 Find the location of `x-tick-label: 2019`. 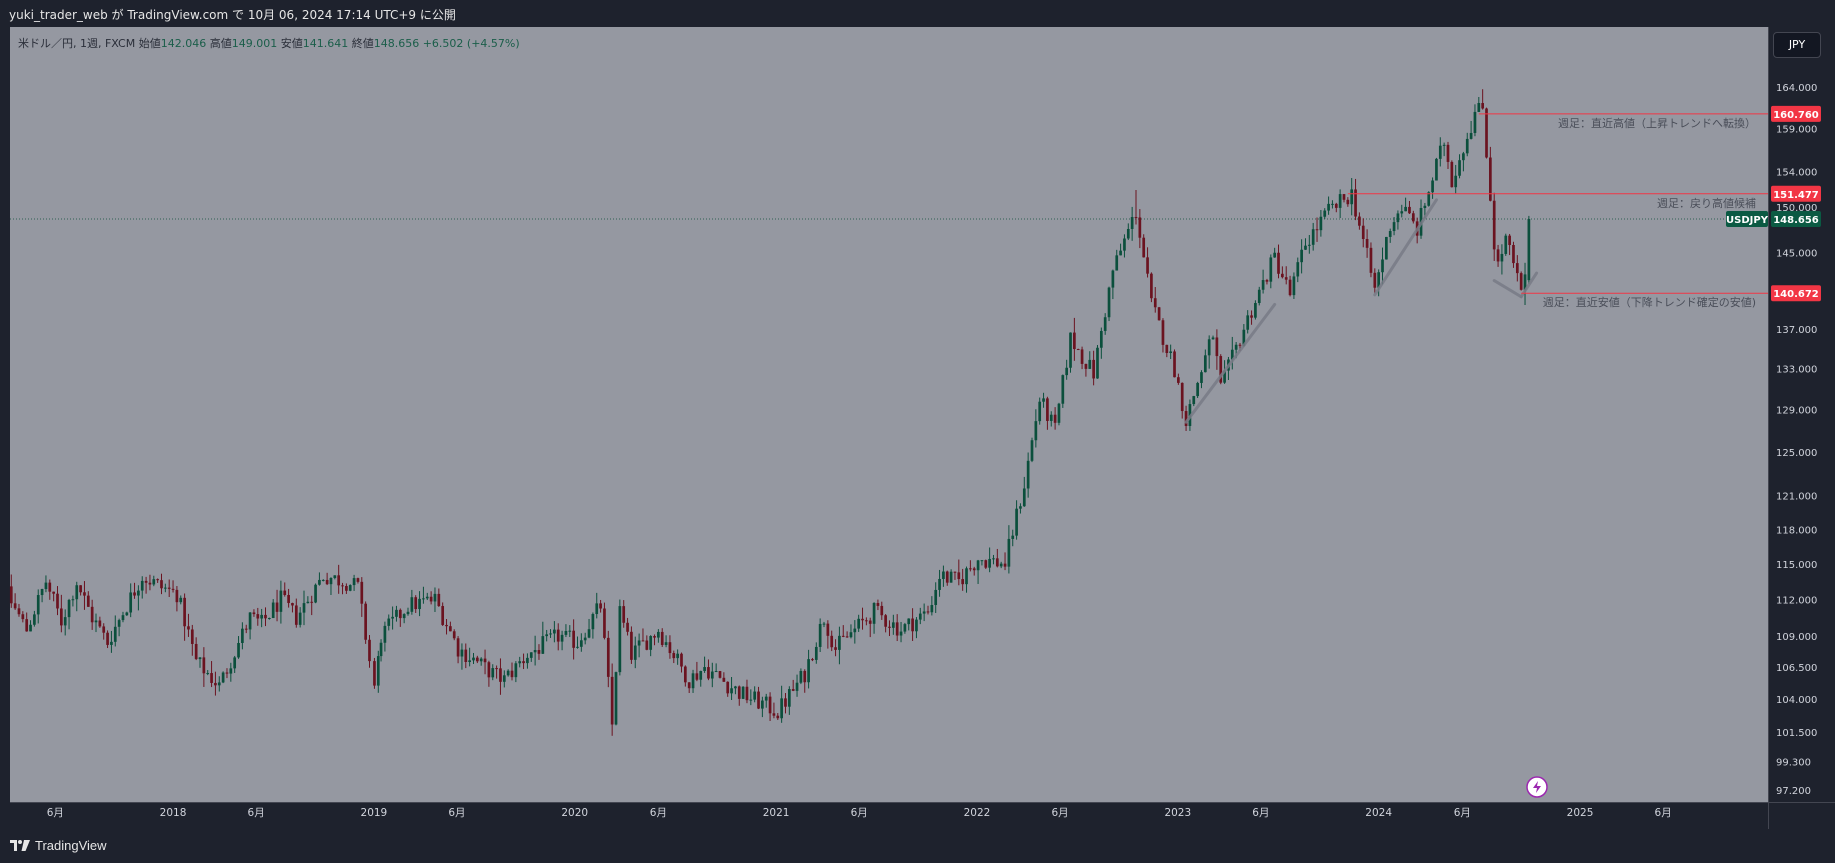

x-tick-label: 2019 is located at coordinates (374, 813).